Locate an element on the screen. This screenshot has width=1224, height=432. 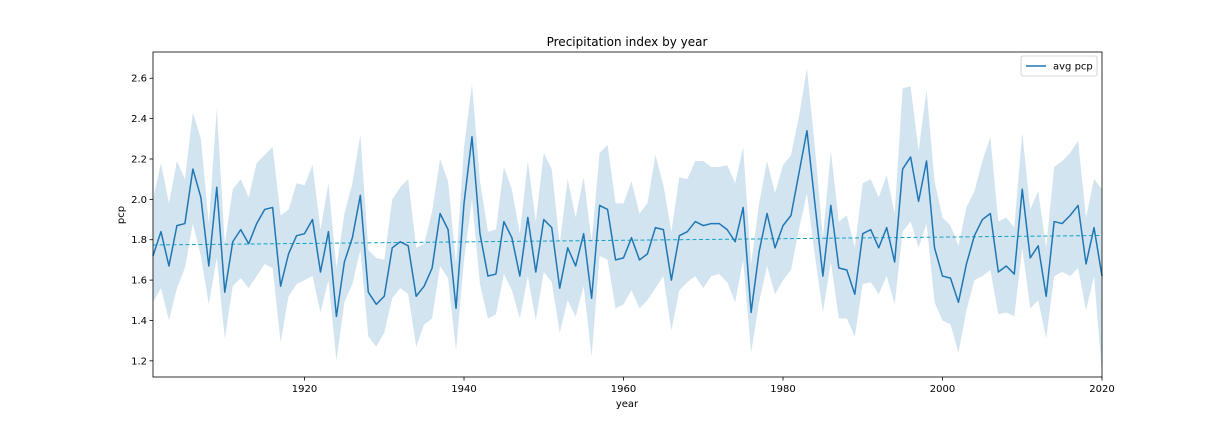
x-tick-label: 1920 is located at coordinates (304, 389).